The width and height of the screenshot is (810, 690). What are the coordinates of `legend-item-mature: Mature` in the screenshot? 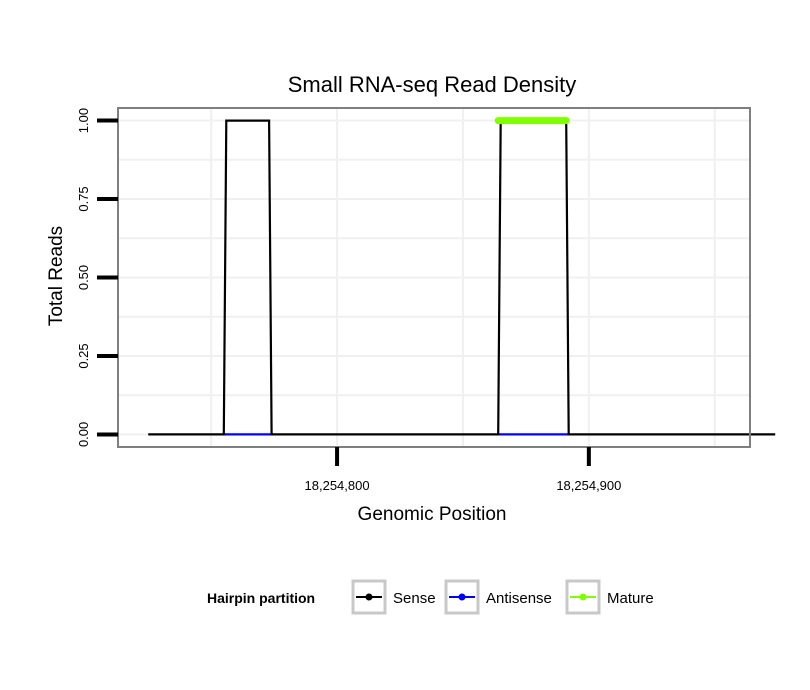 It's located at (609, 597).